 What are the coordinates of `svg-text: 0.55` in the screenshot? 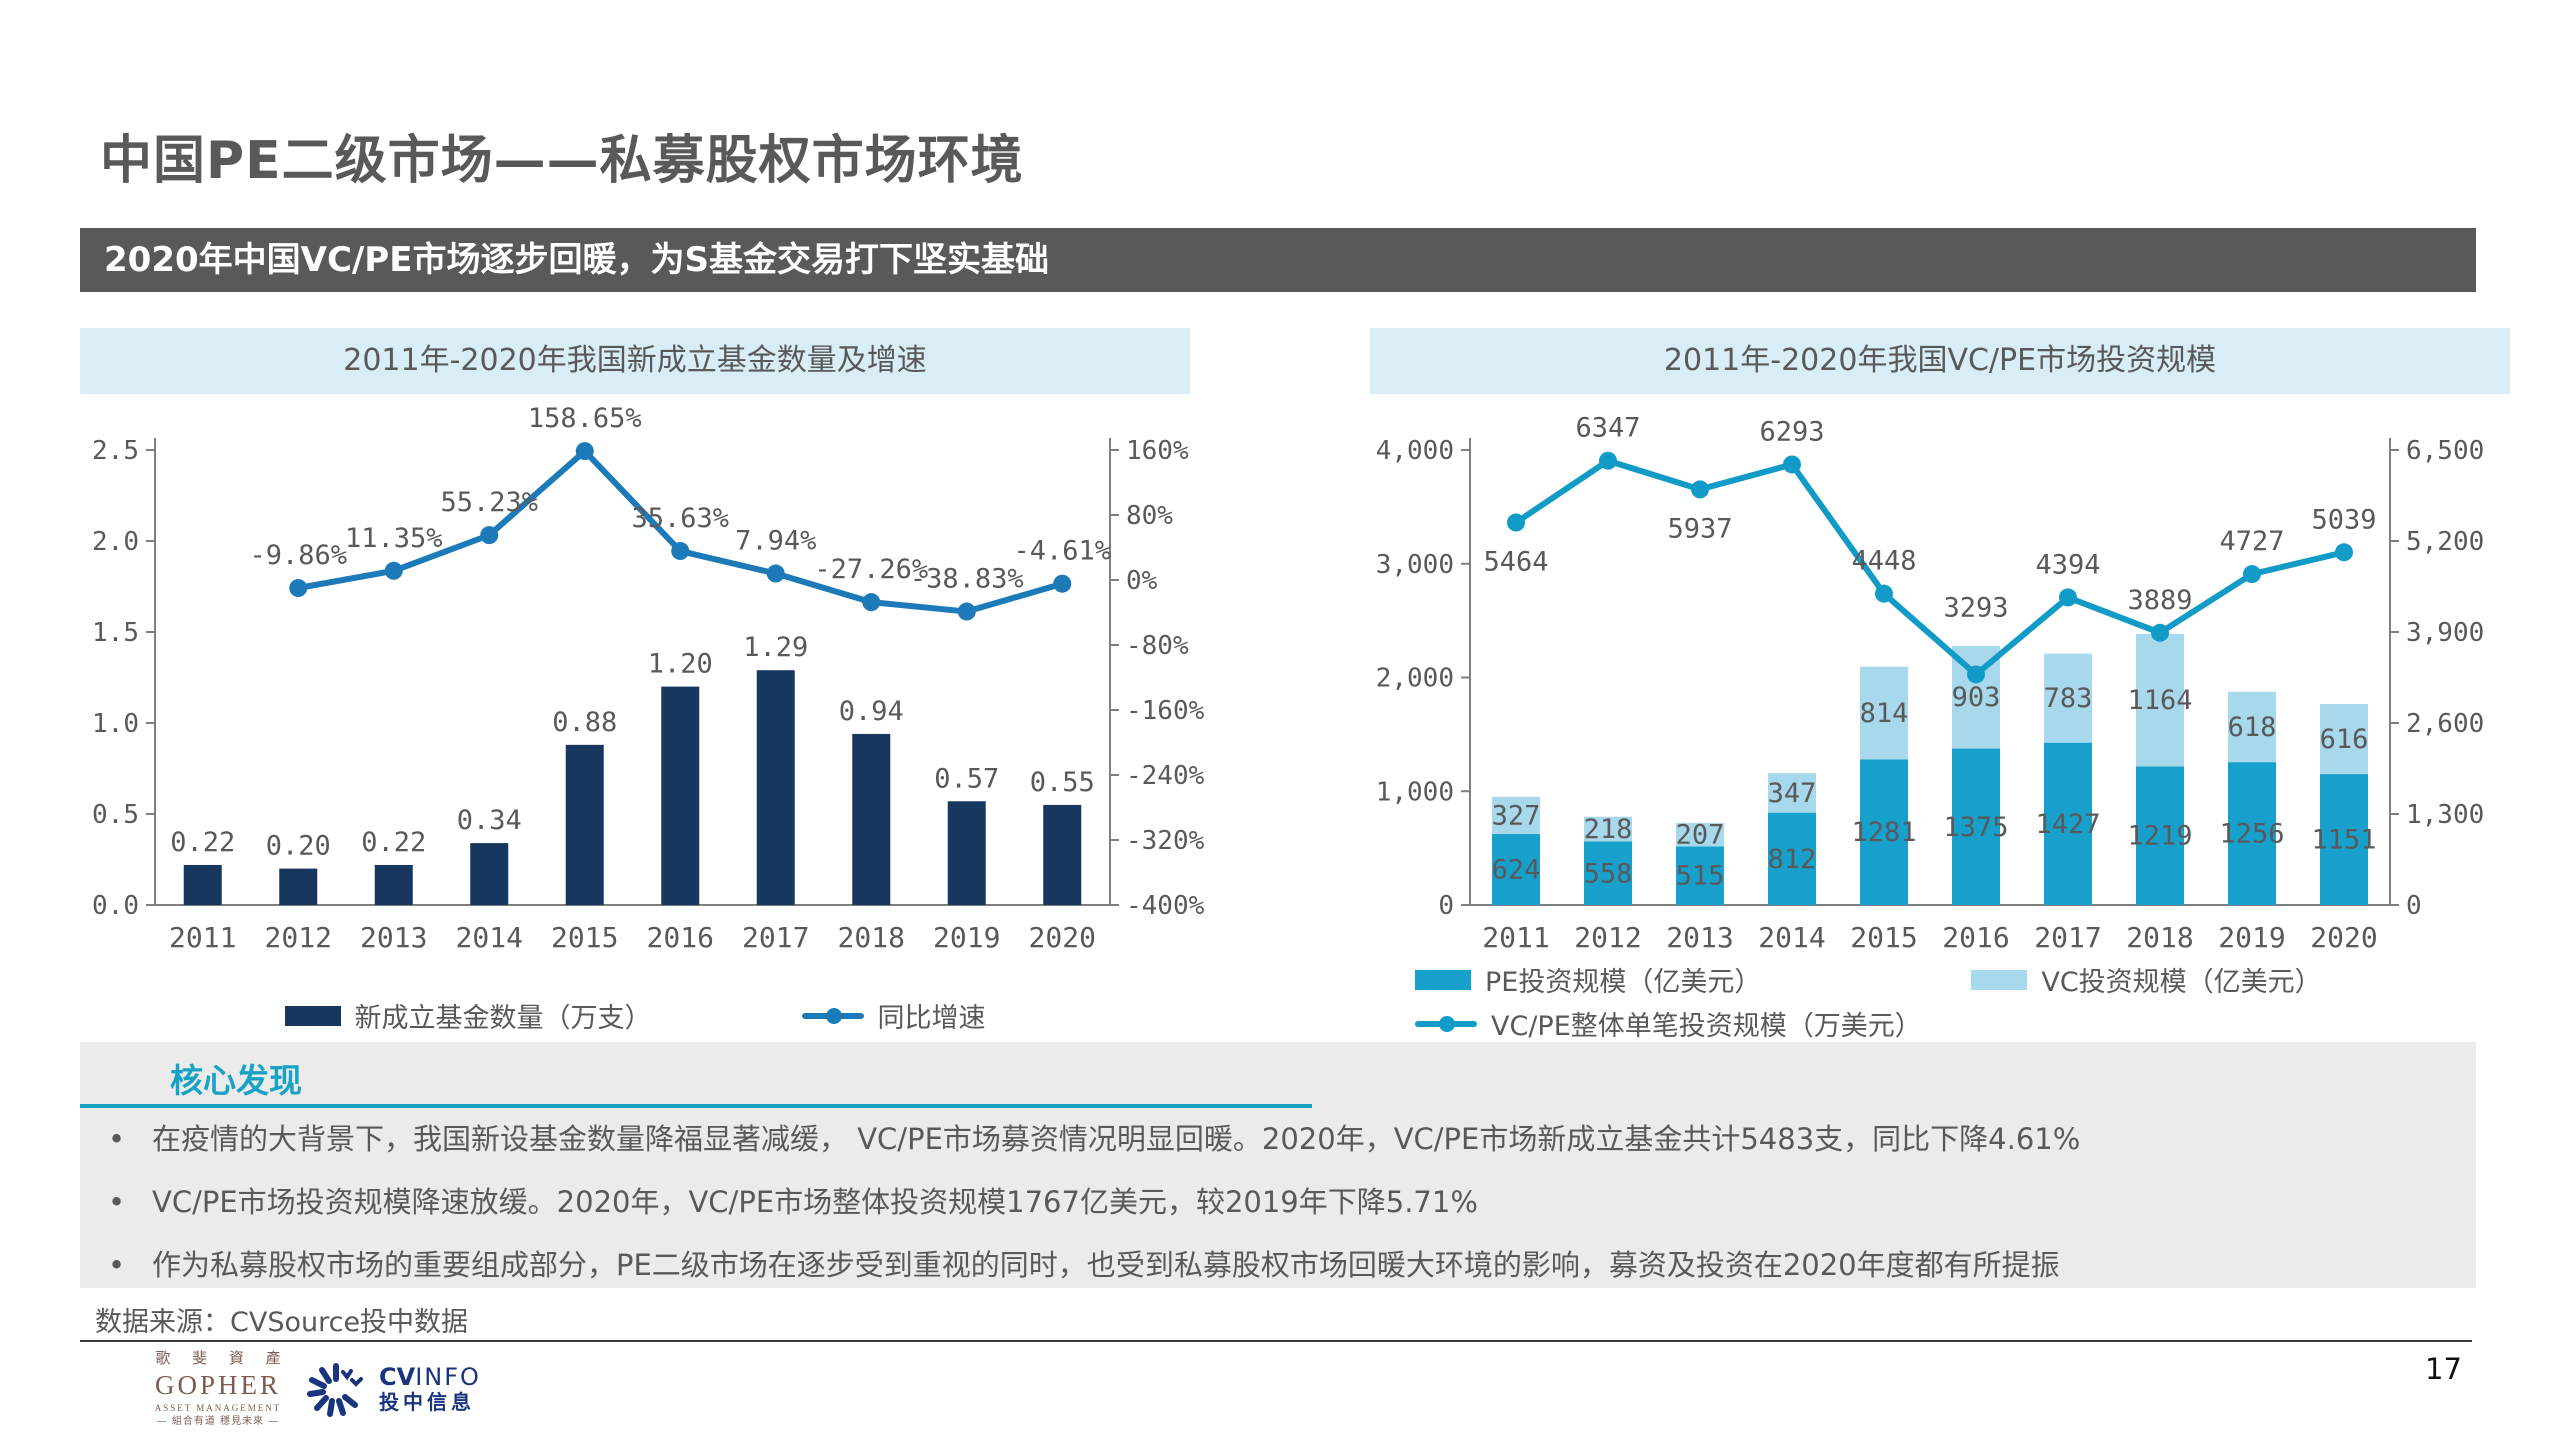 It's located at (1062, 782).